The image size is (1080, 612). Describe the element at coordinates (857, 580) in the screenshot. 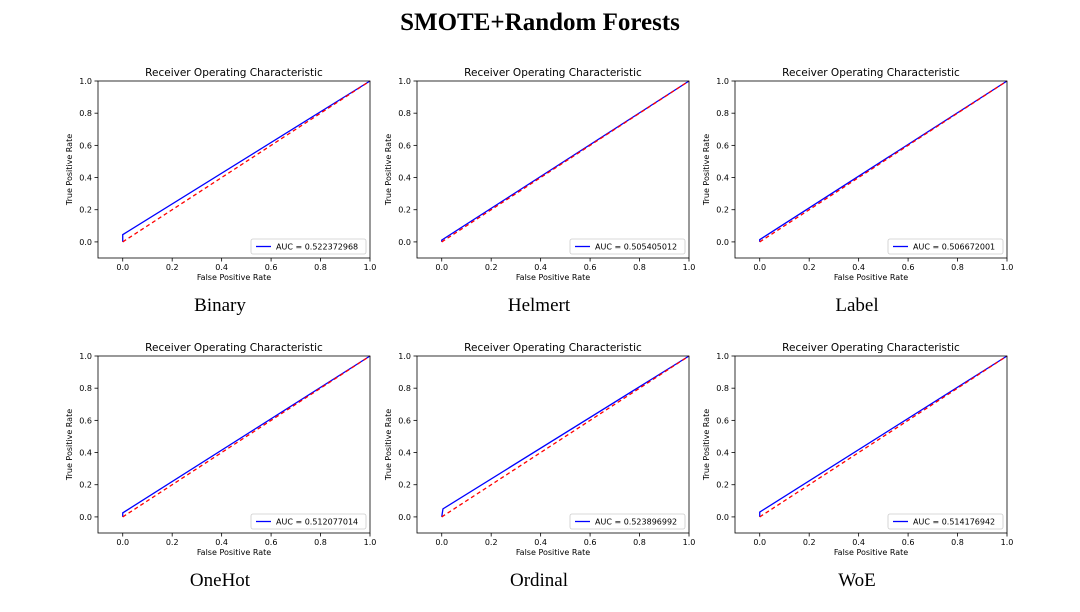

I see `panel-caption: WoE` at that location.